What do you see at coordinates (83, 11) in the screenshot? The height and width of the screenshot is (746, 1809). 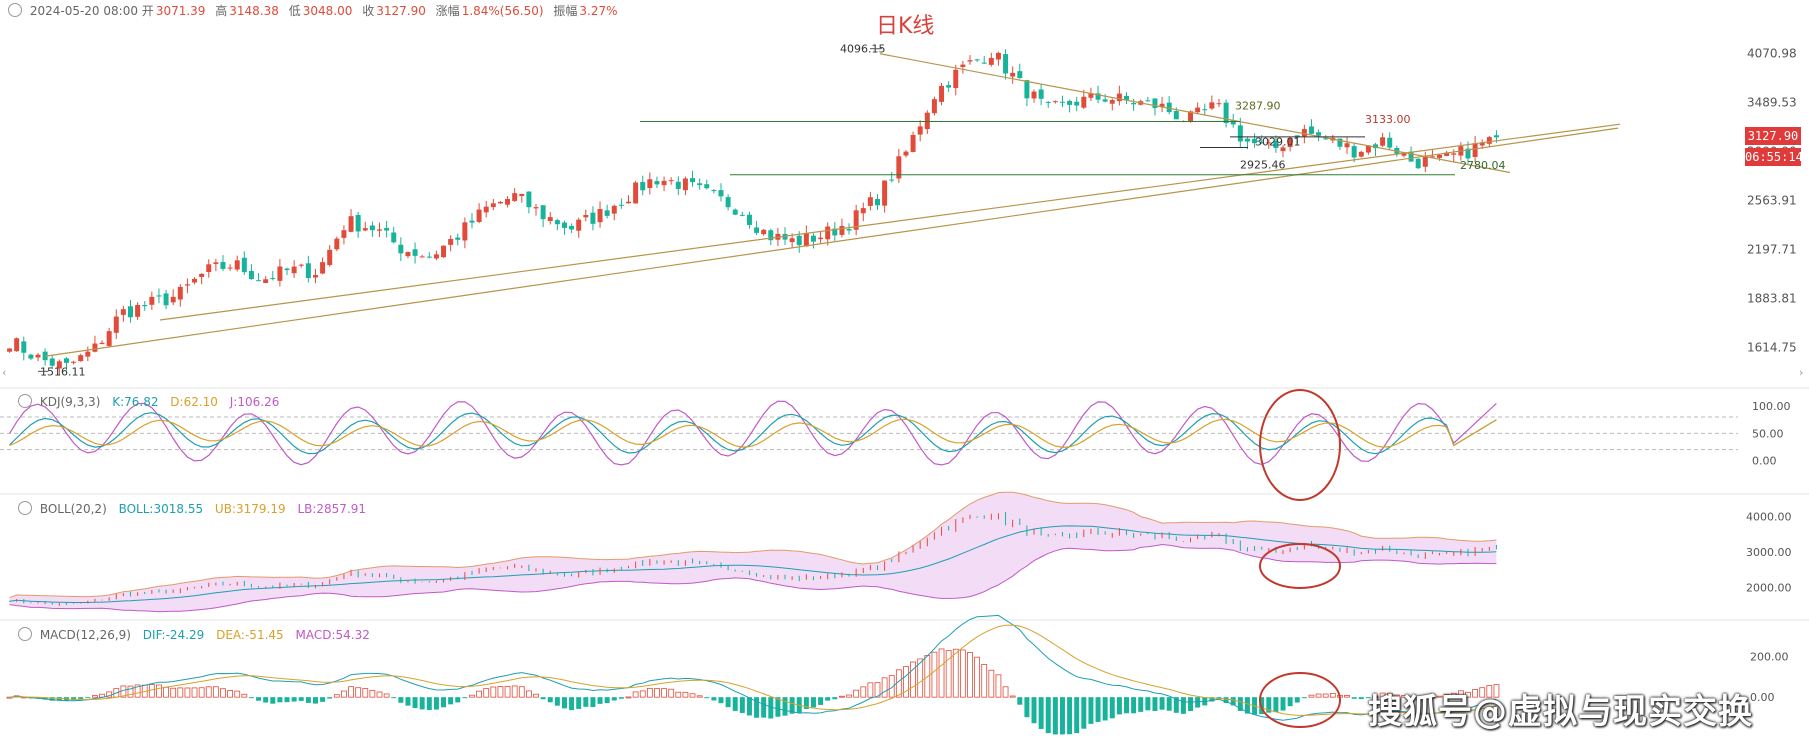 I see `header-datetime: 2024-05-20 08:00` at bounding box center [83, 11].